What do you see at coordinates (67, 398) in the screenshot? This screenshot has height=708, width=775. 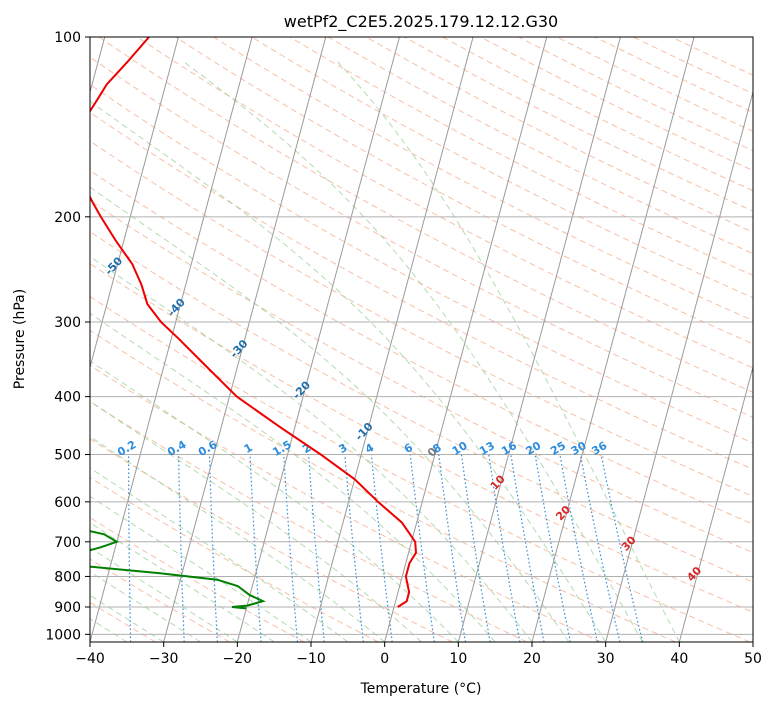 I see `y-tick-label: 400` at bounding box center [67, 398].